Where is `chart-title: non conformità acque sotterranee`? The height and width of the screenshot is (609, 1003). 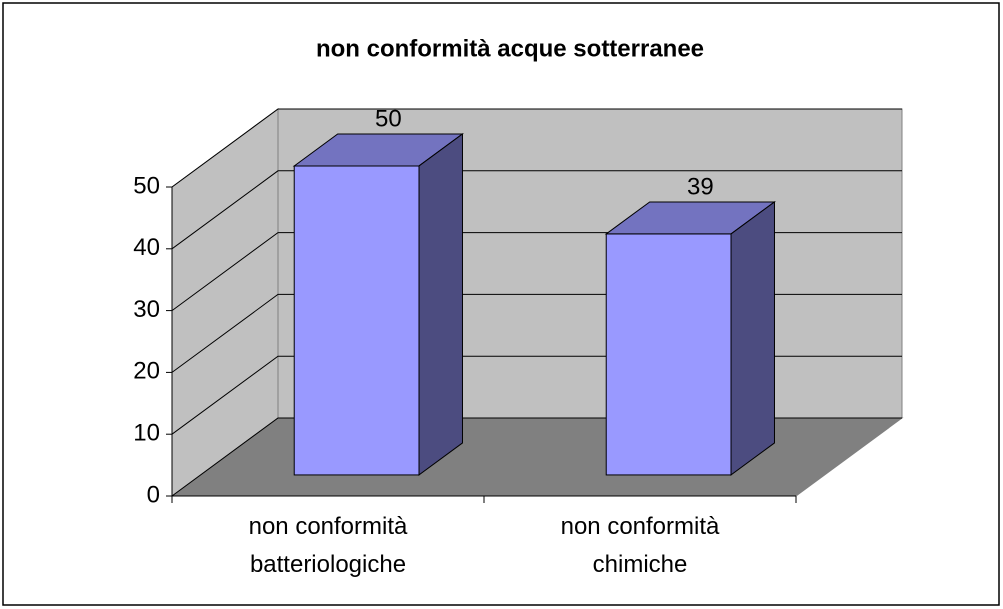 chart-title: non conformità acque sotterranee is located at coordinates (510, 48).